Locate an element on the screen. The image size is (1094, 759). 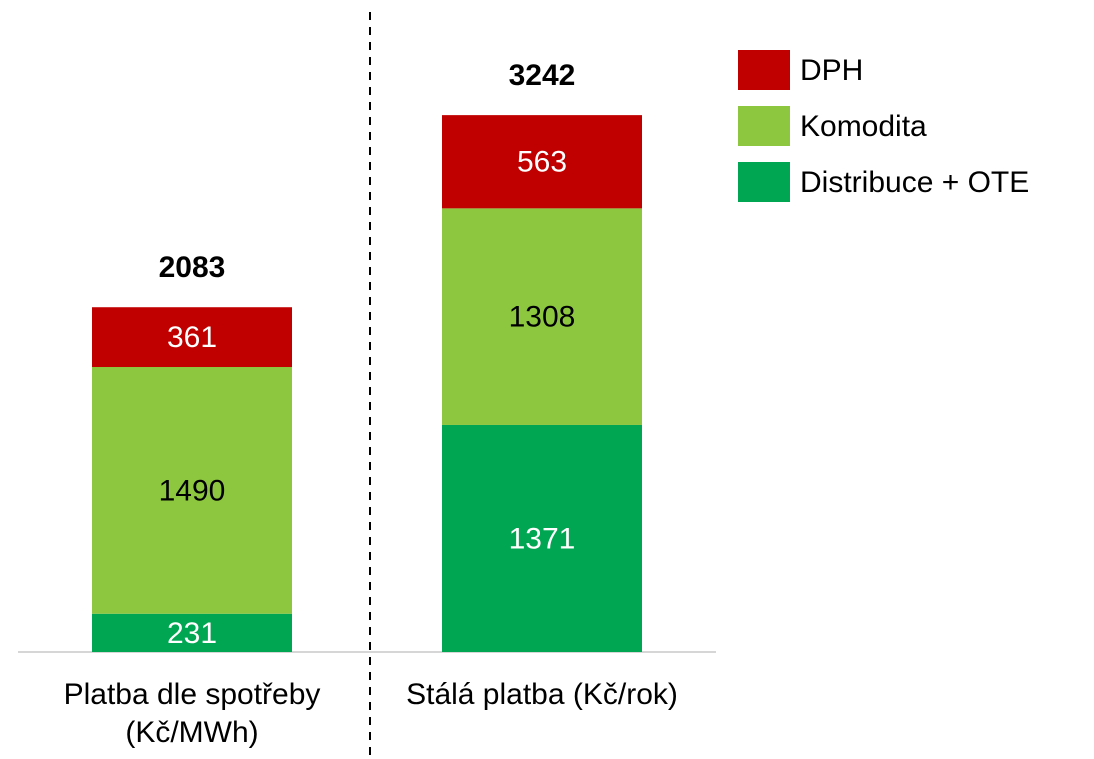
legend-label: Komodita is located at coordinates (863, 126).